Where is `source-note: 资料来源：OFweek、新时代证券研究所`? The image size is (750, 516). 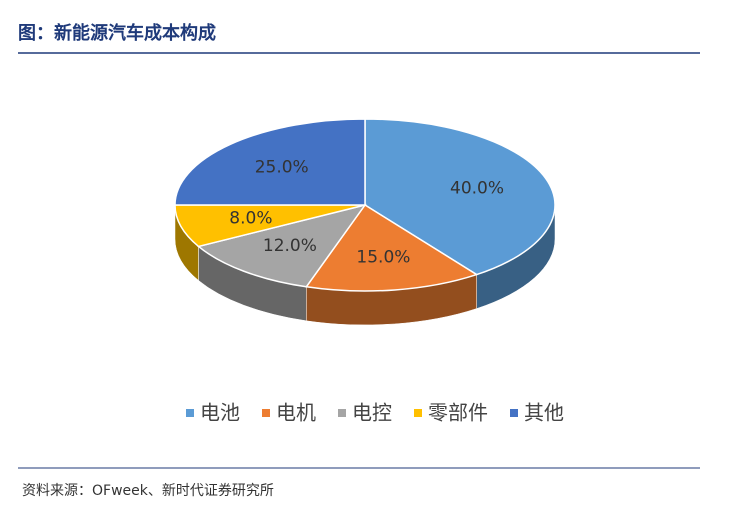 source-note: 资料来源：OFweek、新时代证券研究所 is located at coordinates (148, 491).